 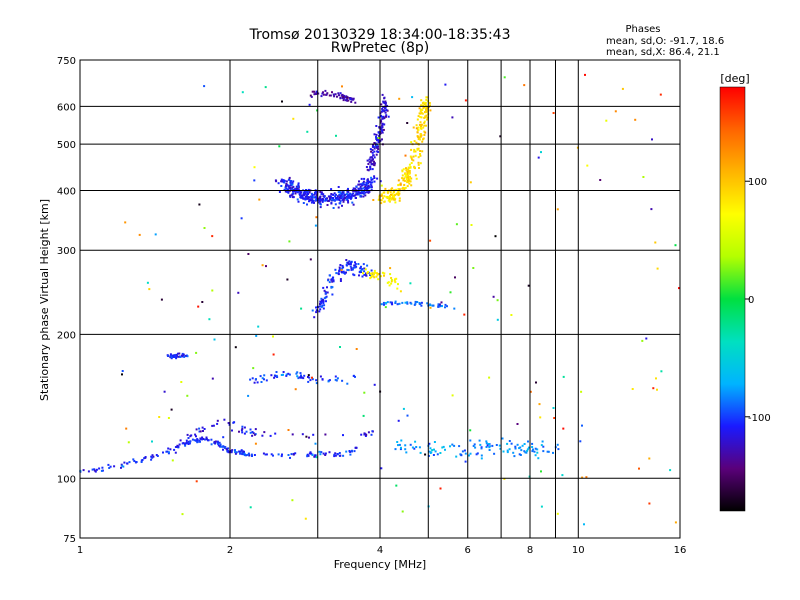 What do you see at coordinates (66, 479) in the screenshot?
I see `y-tick-label: 100` at bounding box center [66, 479].